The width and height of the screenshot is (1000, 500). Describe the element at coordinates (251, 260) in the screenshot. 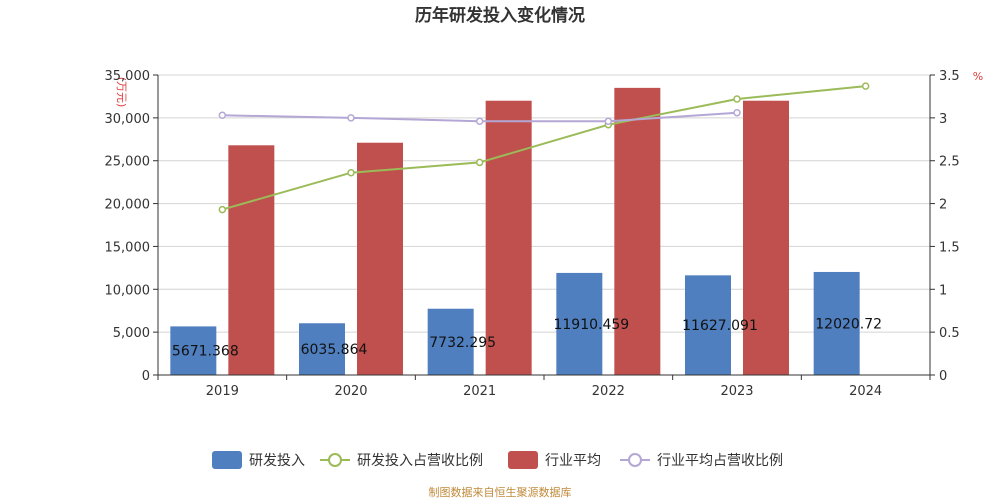

I see `bar-industry-average-2019` at that location.